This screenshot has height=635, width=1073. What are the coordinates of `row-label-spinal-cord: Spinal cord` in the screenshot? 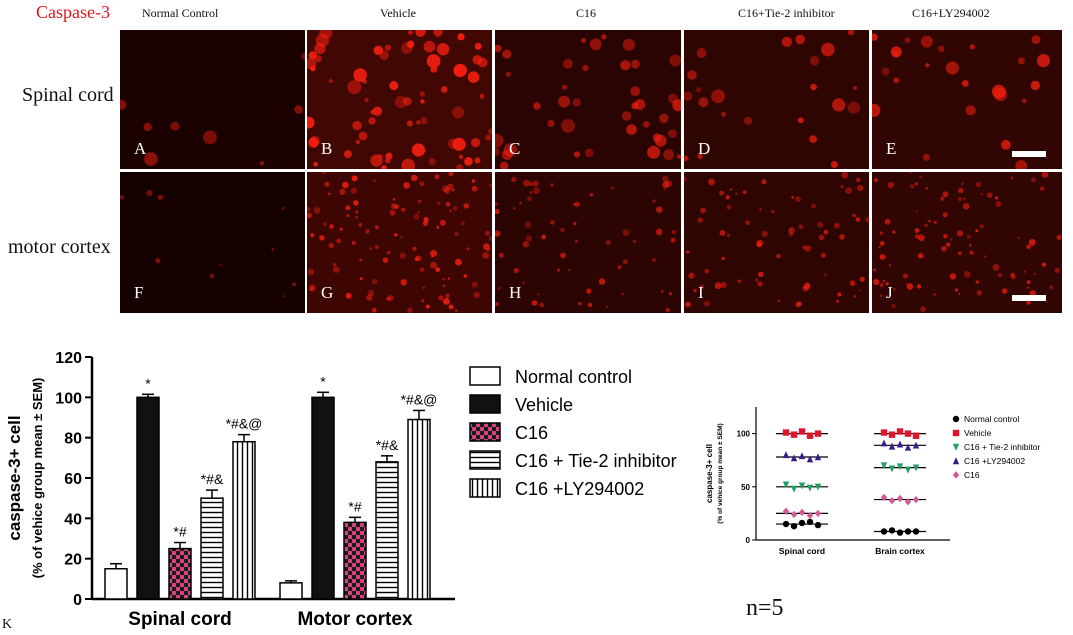 It's located at (68, 95).